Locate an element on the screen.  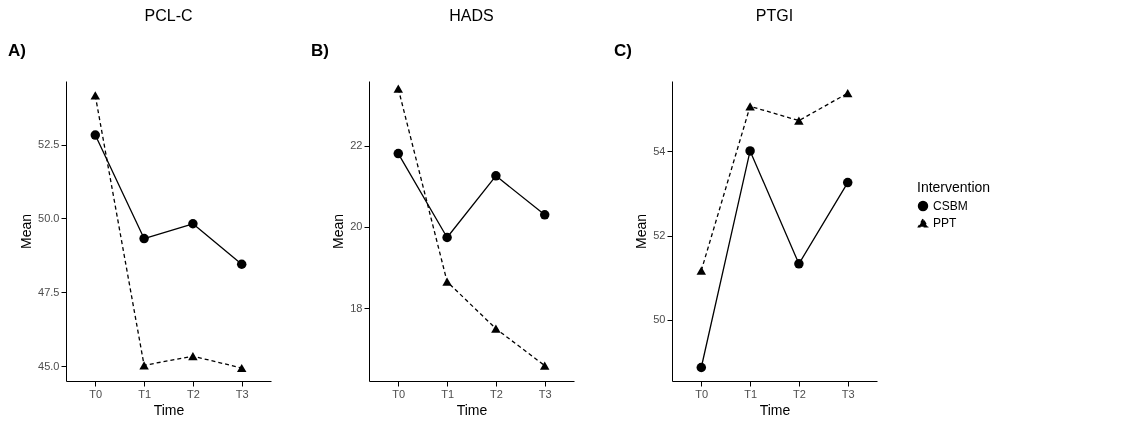
y-tick-label: 54 is located at coordinates (659, 150).